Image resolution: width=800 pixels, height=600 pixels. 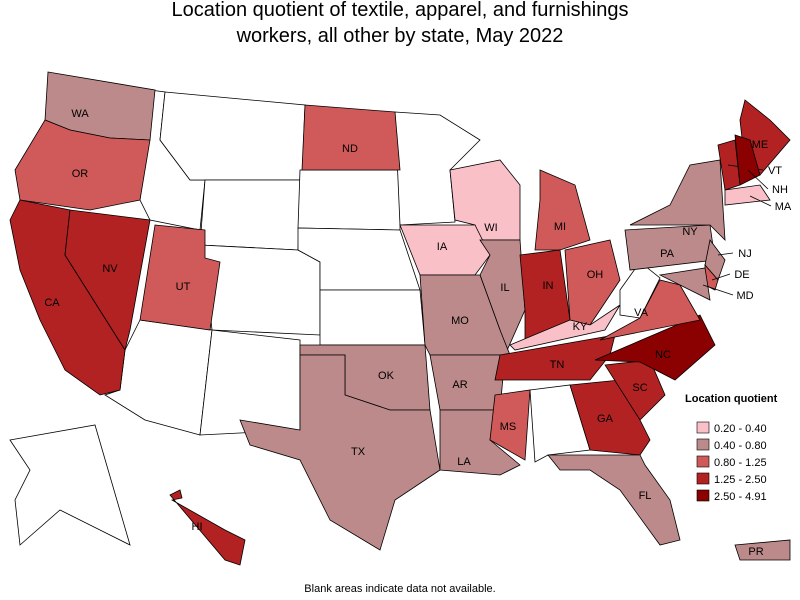 I want to click on state-label: TN, so click(x=557, y=365).